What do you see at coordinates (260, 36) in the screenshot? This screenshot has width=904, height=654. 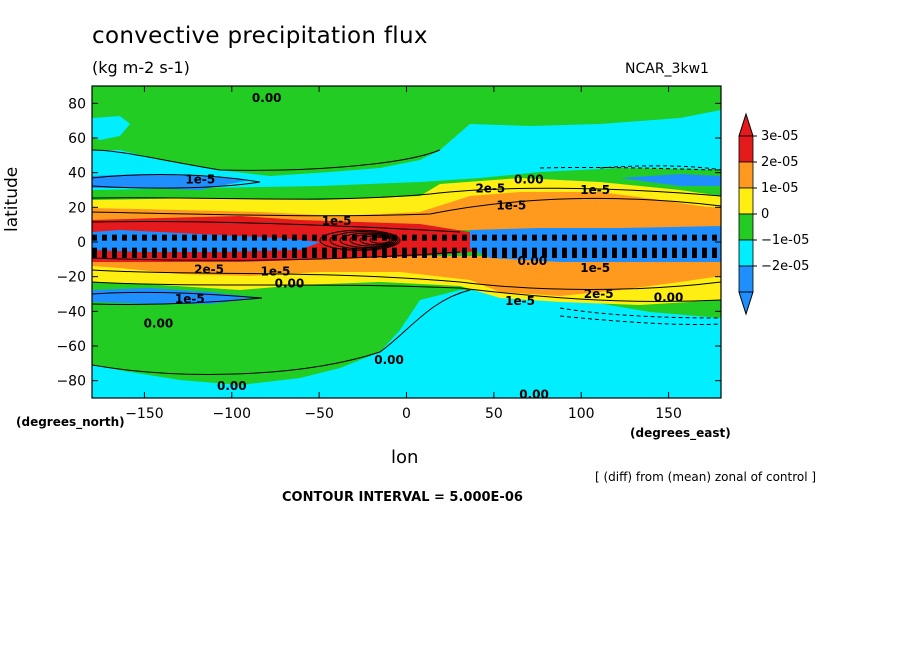 I see `chart-title: convective precipitation flux` at bounding box center [260, 36].